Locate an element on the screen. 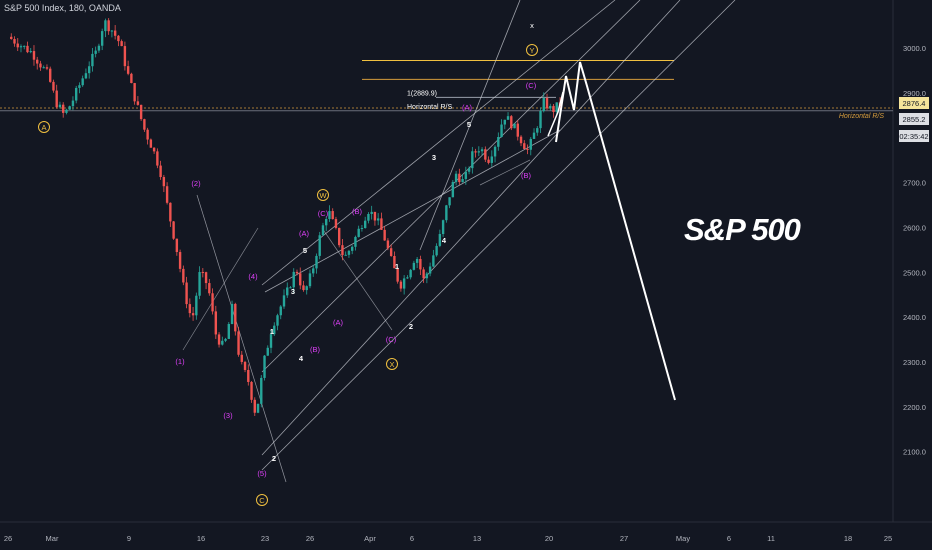 This screenshot has height=550, width=932. chart-annotation-title: S&P 500 is located at coordinates (742, 229).